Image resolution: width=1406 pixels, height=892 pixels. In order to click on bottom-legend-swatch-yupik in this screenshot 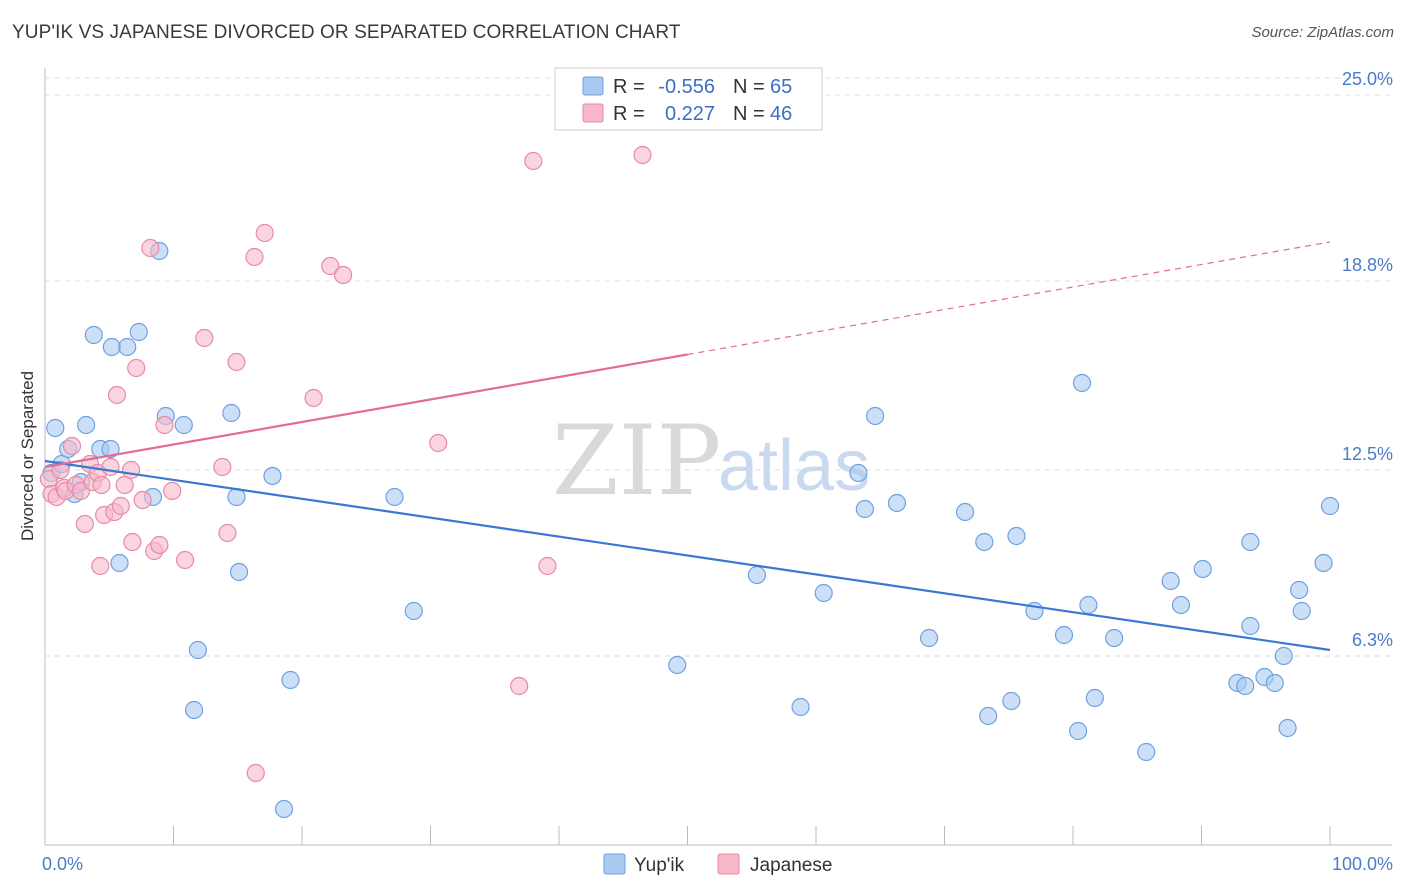, I will do `click(614, 864)`.